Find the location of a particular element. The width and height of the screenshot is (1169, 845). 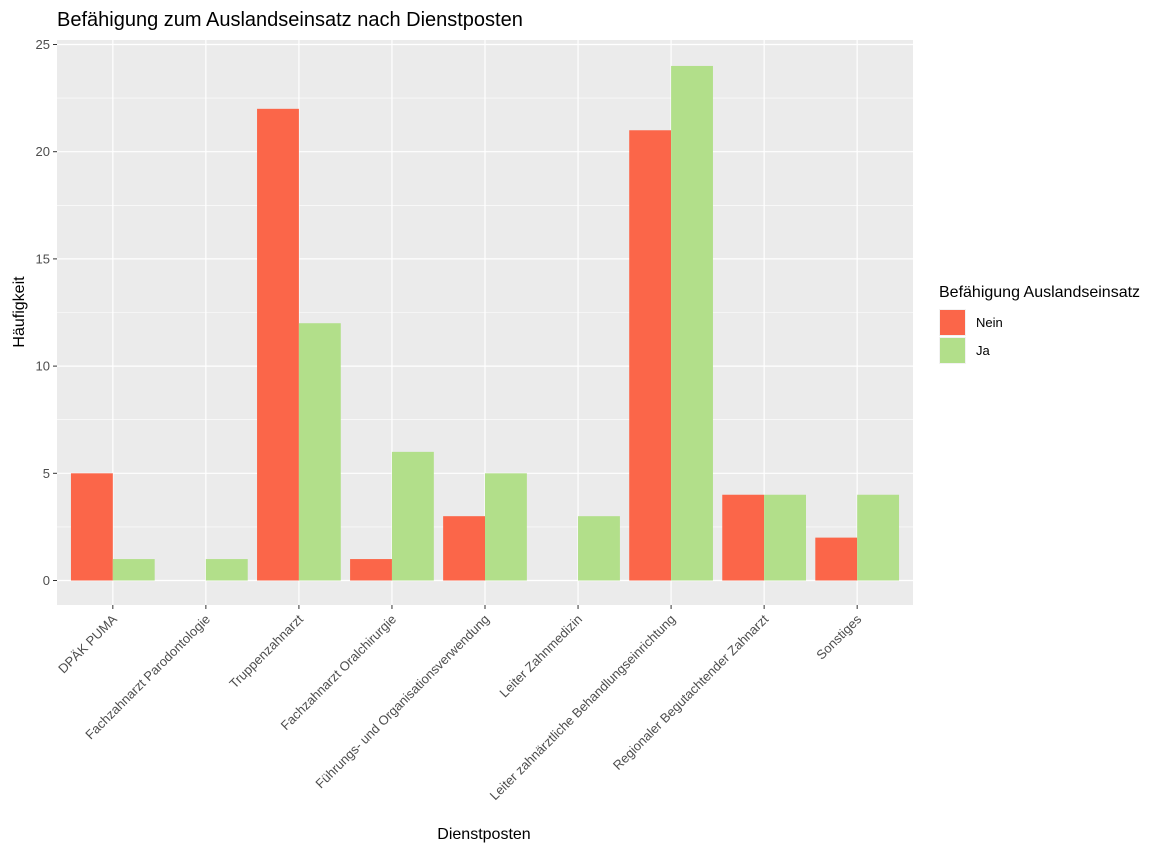

x-tick-label: Sonstiges is located at coordinates (838, 636).